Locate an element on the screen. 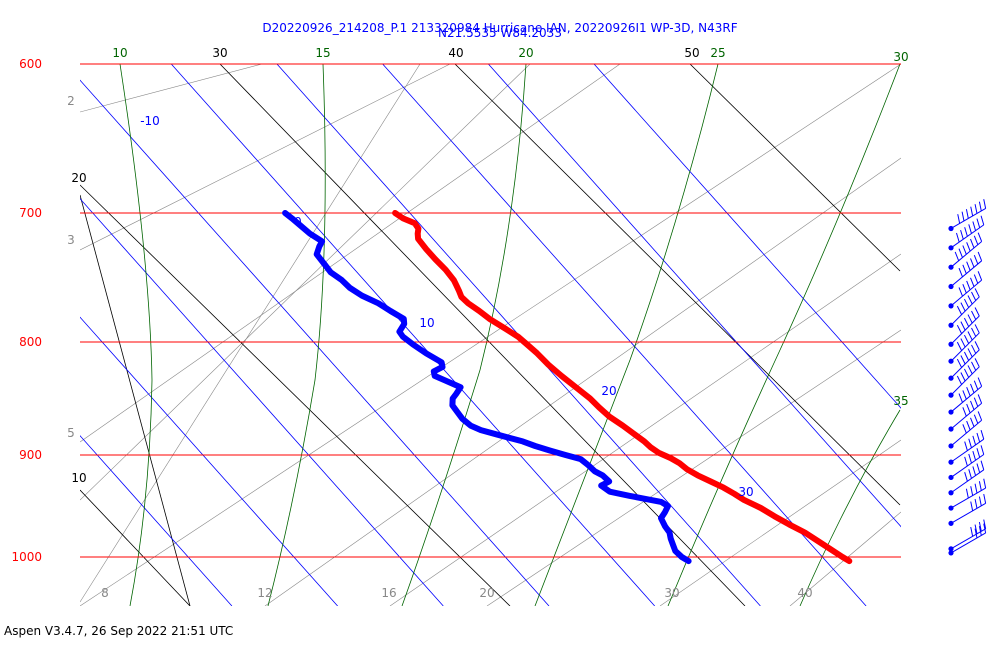 Image resolution: width=1000 pixels, height=650 pixels. moist-adiabat-label: 25 is located at coordinates (717, 53).